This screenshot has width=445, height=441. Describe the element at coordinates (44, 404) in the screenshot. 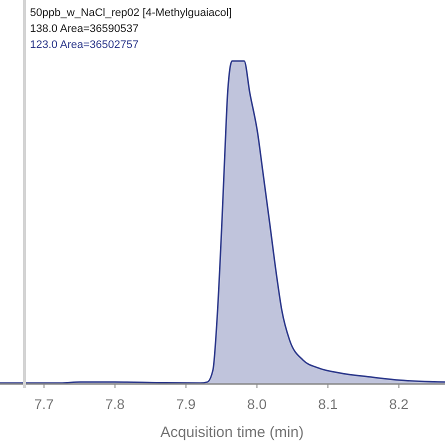

I see `x-tick-label: 7.7` at that location.